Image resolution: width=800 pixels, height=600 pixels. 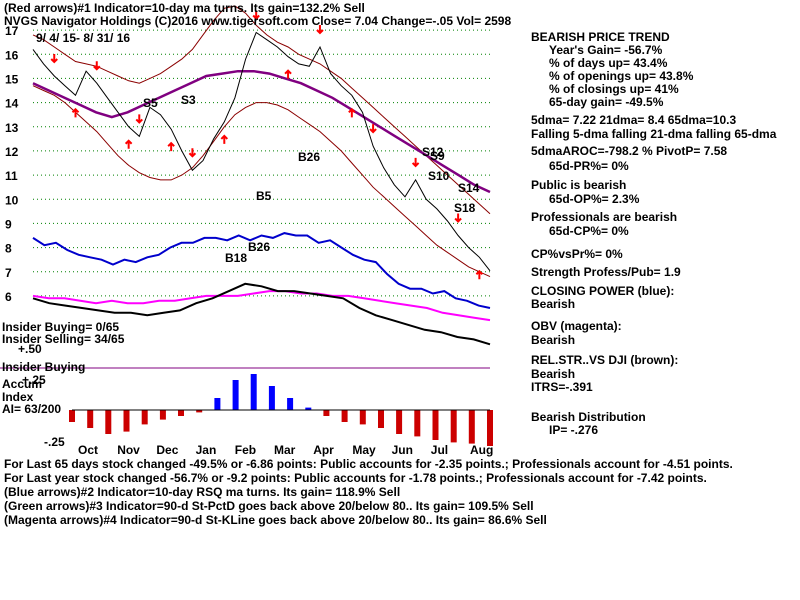 What do you see at coordinates (167, 450) in the screenshot?
I see `x-tick-dec: Dec` at bounding box center [167, 450].